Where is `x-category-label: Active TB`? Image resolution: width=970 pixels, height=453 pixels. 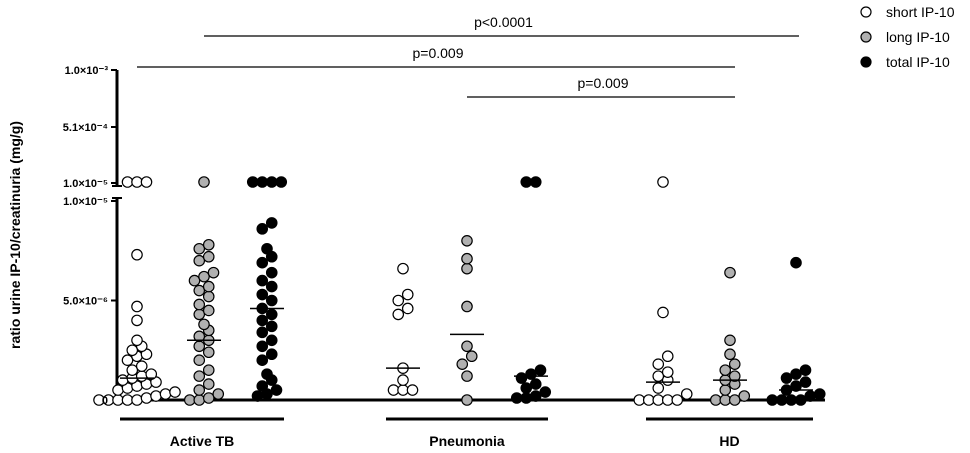 x-category-label: Active TB is located at coordinates (202, 441).